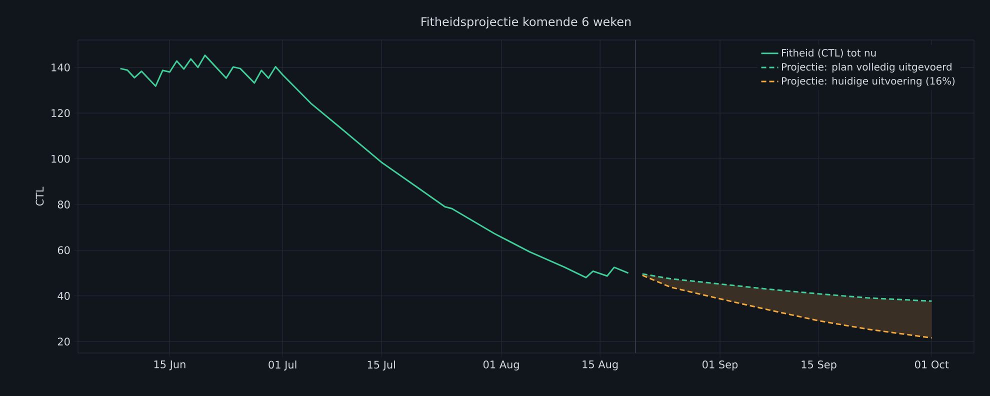 The width and height of the screenshot is (990, 396). Describe the element at coordinates (867, 67) in the screenshot. I see `legend-label: Projectie: plan volledig uitgevoerd` at that location.